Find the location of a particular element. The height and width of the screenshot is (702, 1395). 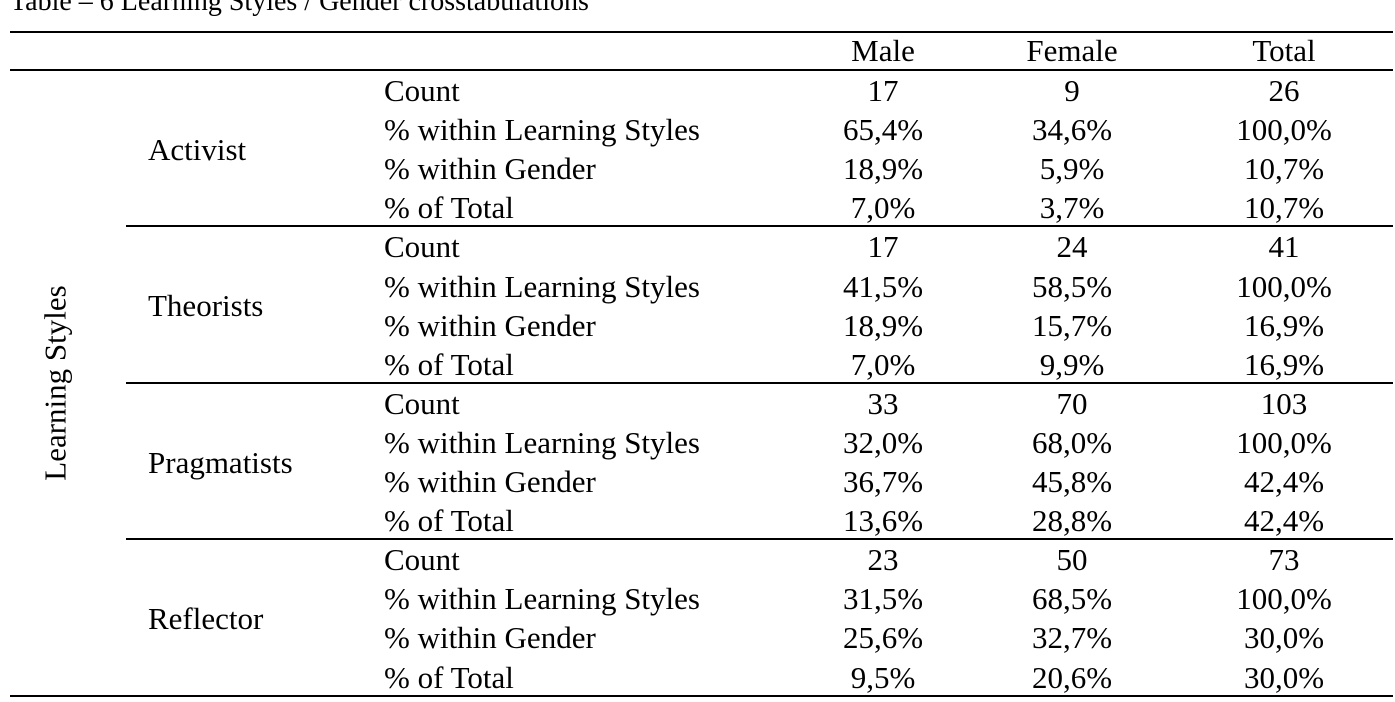

table-cell-female: 68,0% is located at coordinates (1072, 442).